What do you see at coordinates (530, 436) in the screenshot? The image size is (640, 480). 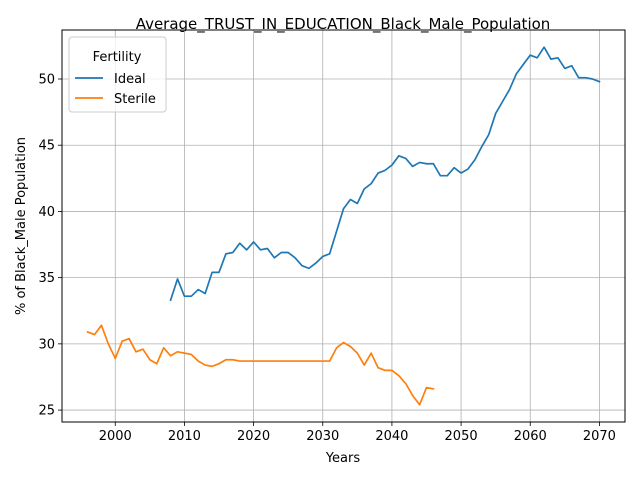 I see `x-tick-label: 2060` at bounding box center [530, 436].